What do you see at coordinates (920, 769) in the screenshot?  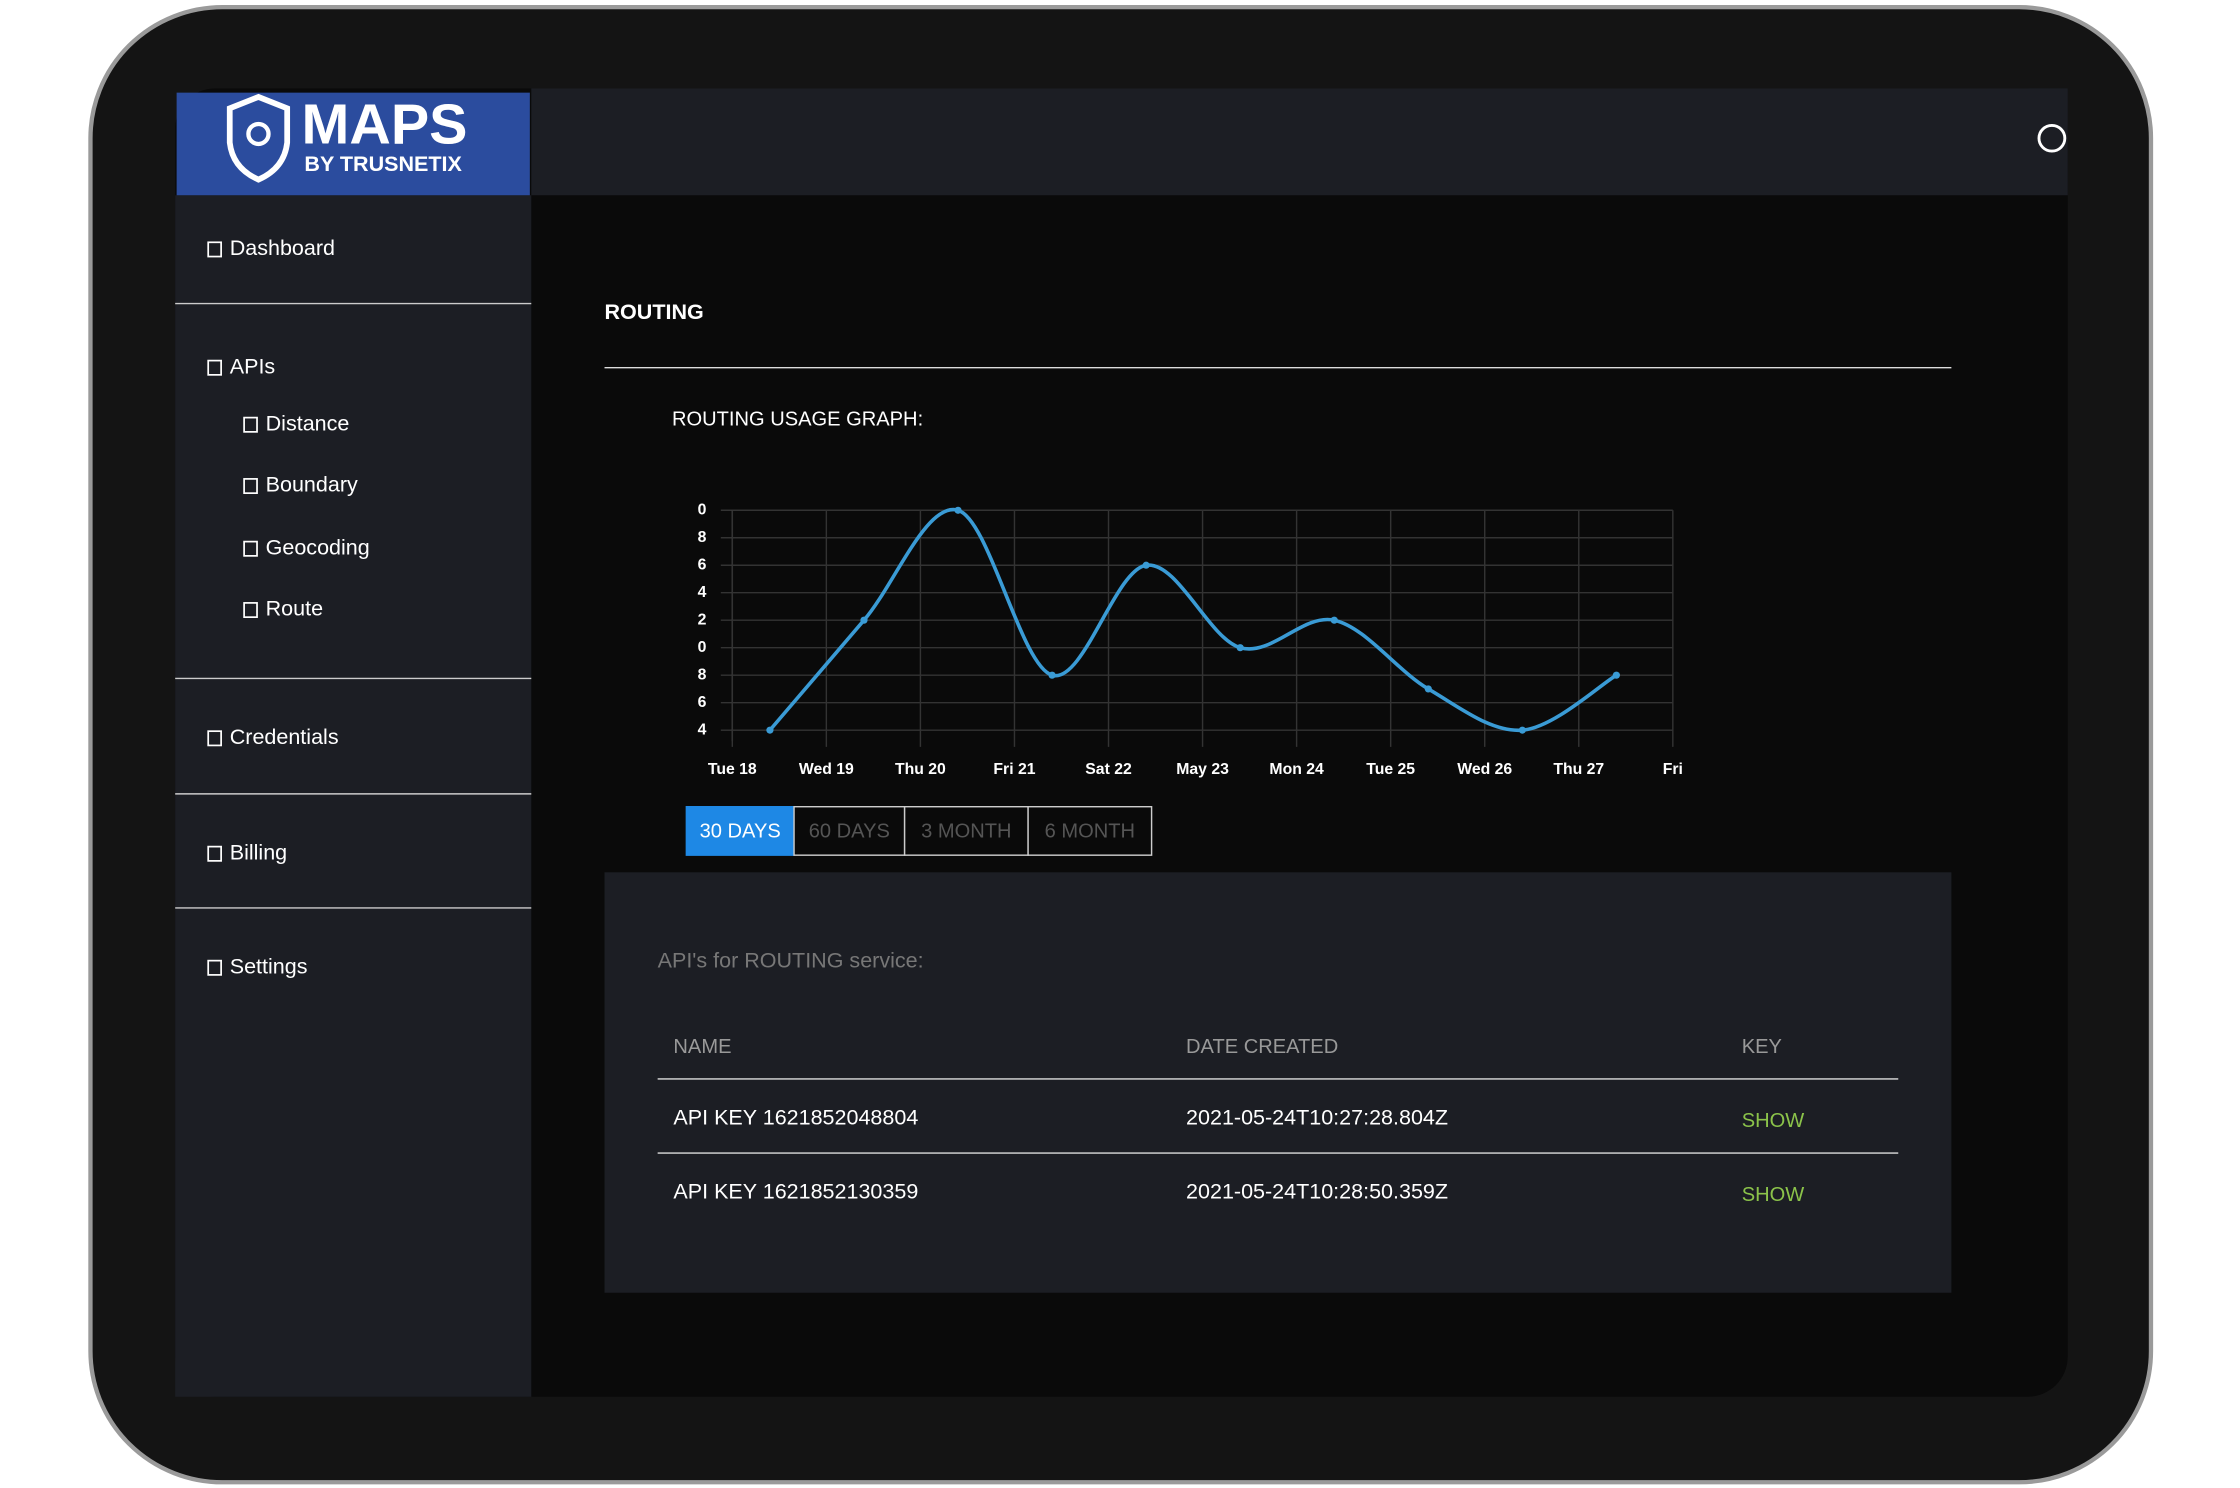 I see `x-tick-label: Thu 20` at bounding box center [920, 769].